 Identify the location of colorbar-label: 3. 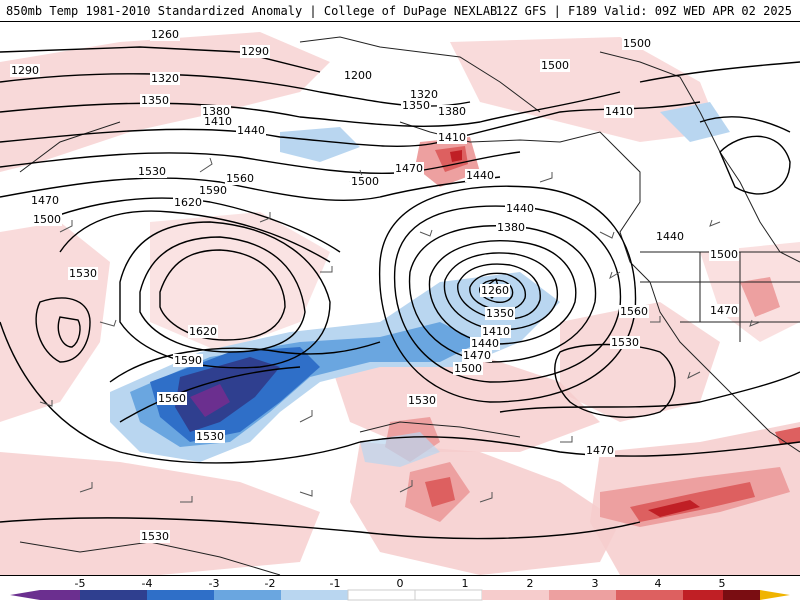
(595, 583).